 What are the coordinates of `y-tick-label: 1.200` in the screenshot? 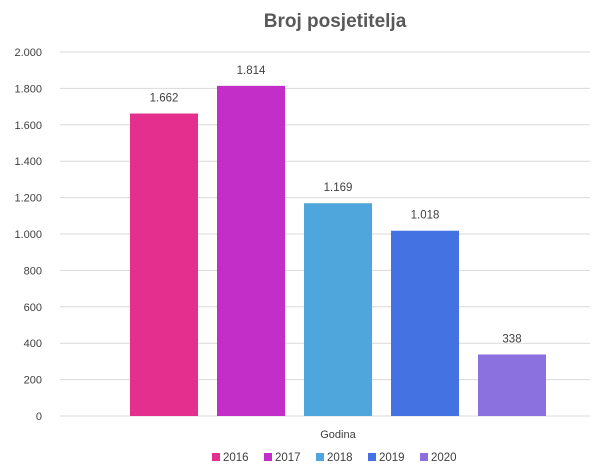 It's located at (28, 199).